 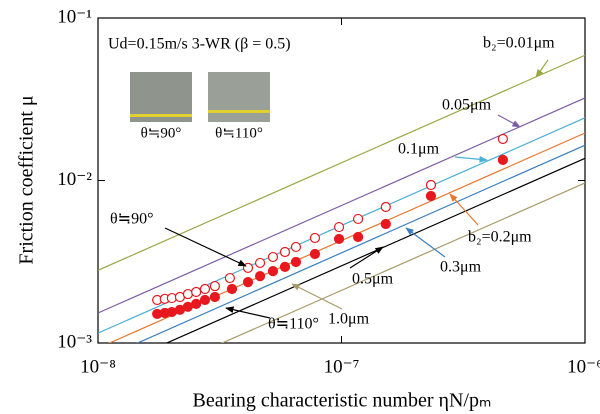 What do you see at coordinates (161, 133) in the screenshot?
I see `photo-caption: θ≒90°` at bounding box center [161, 133].